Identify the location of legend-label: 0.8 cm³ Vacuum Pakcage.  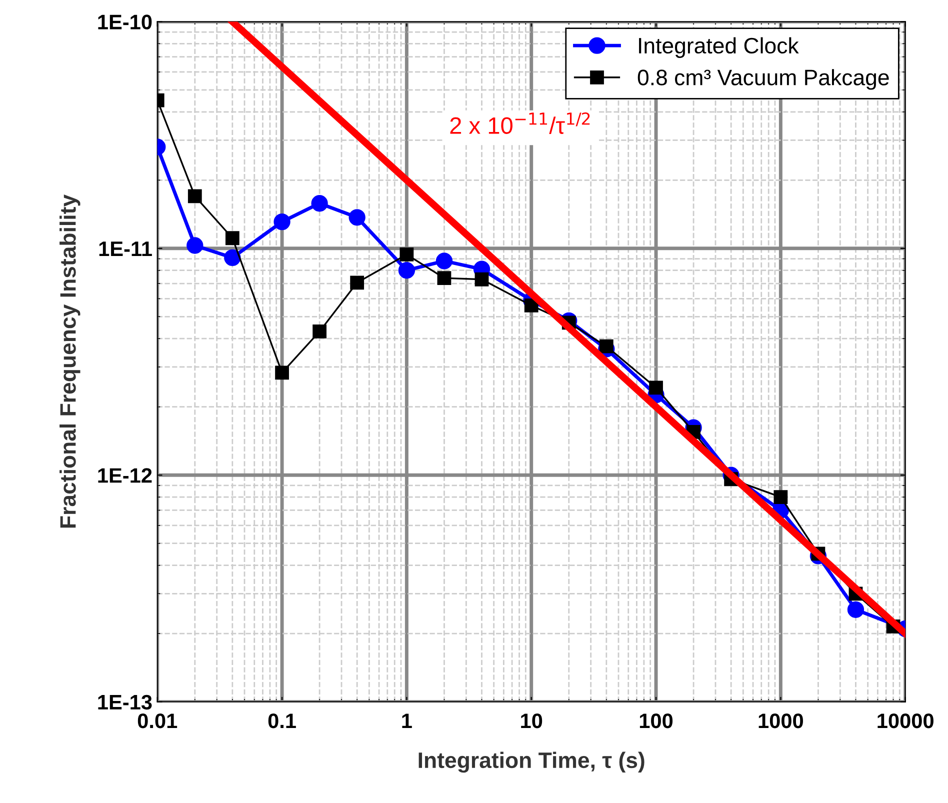
(763, 79).